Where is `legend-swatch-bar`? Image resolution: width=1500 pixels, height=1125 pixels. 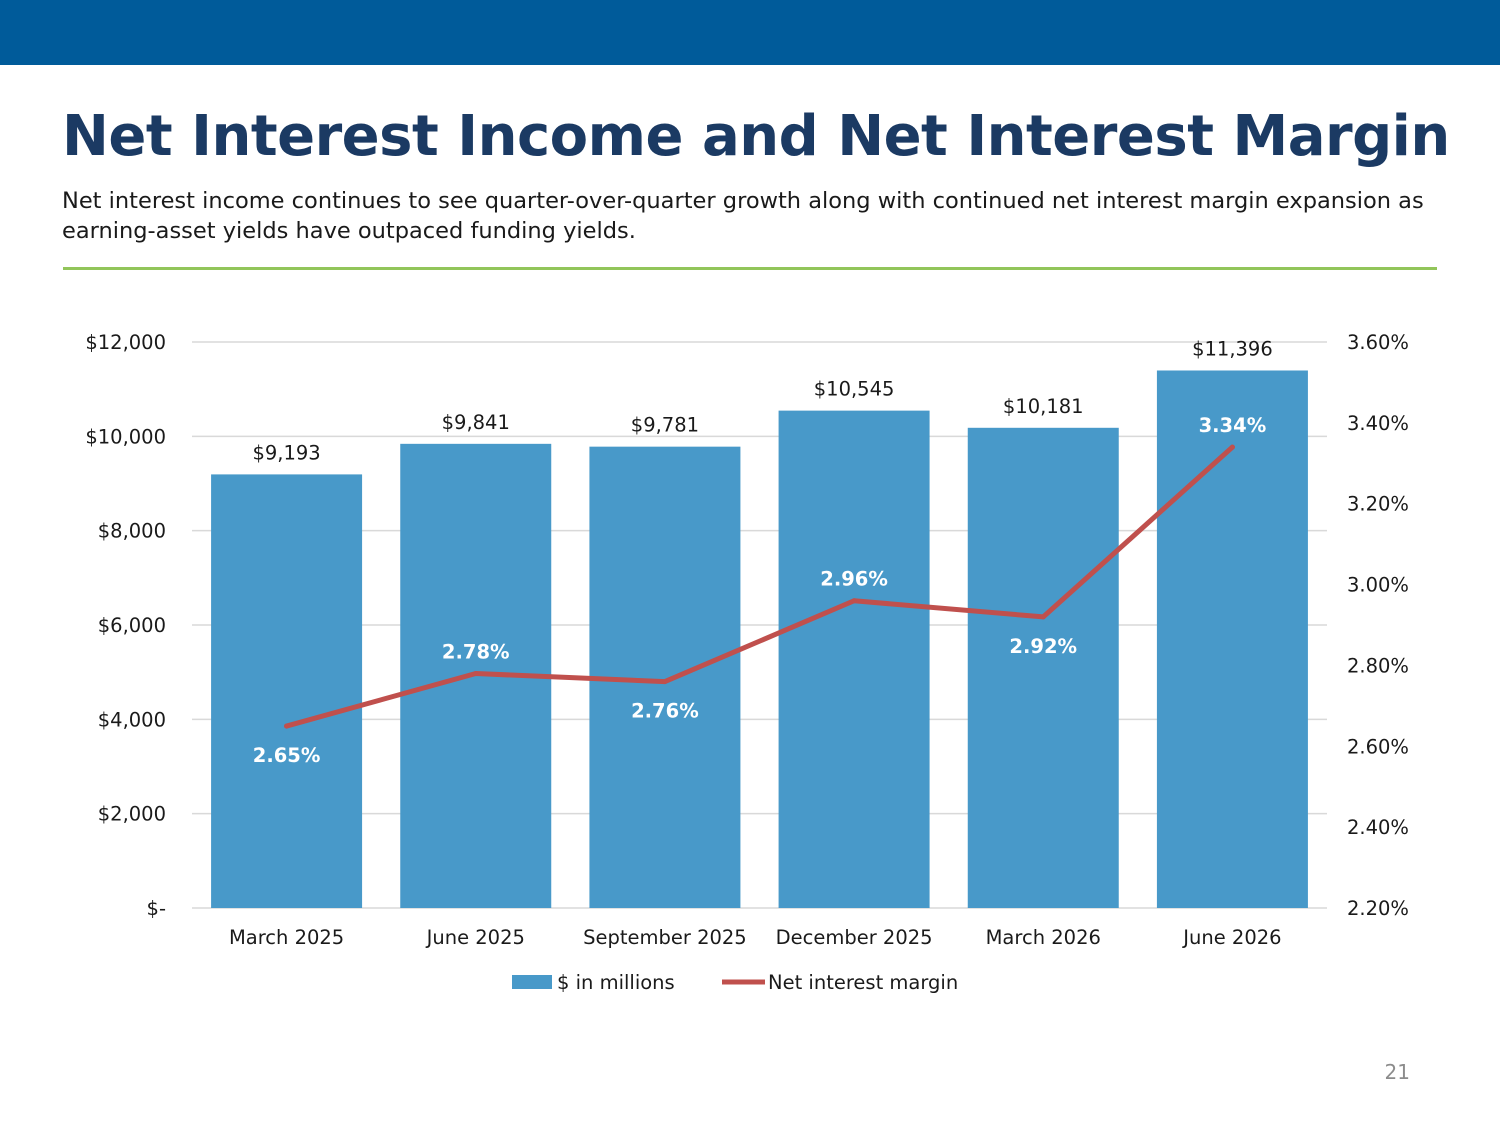
legend-swatch-bar is located at coordinates (532, 982).